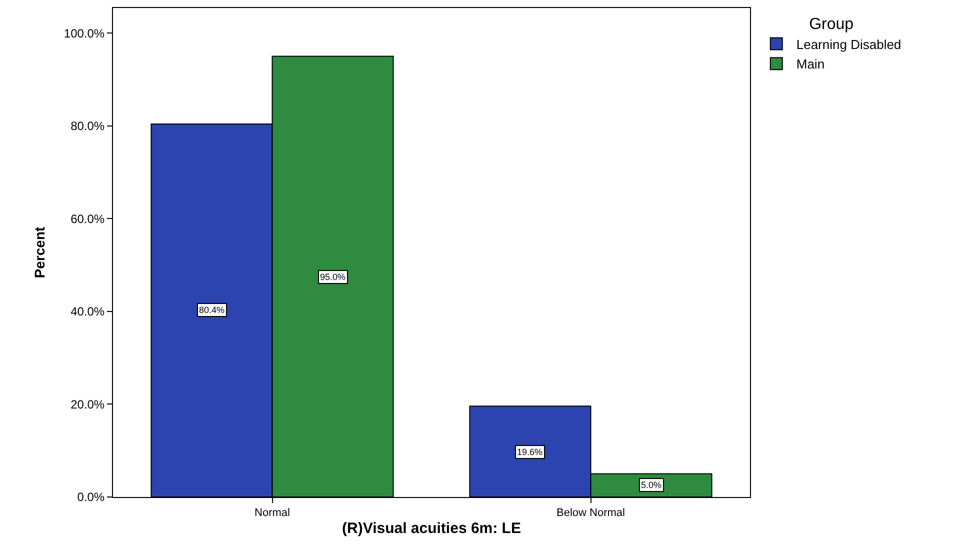  Describe the element at coordinates (810, 64) in the screenshot. I see `legend-label: Main` at that location.